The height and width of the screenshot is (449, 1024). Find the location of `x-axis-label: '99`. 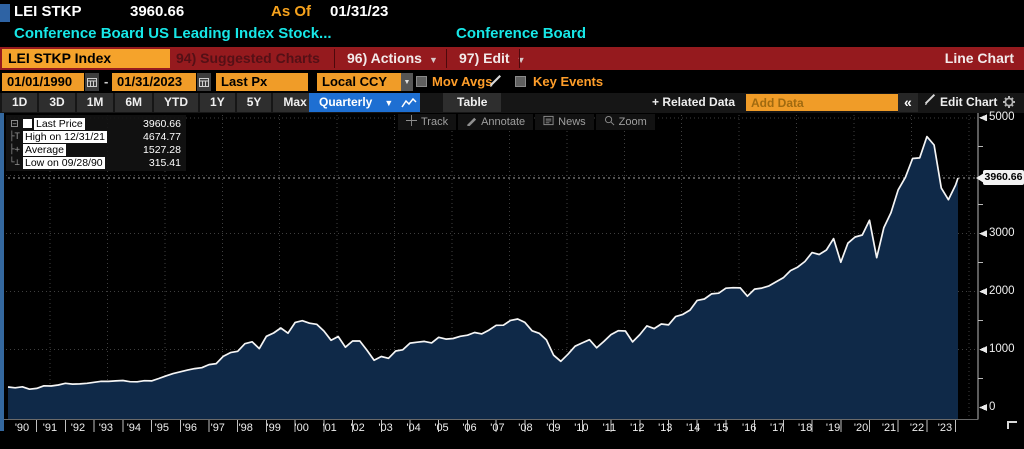

x-axis-label: '99 is located at coordinates (273, 428).